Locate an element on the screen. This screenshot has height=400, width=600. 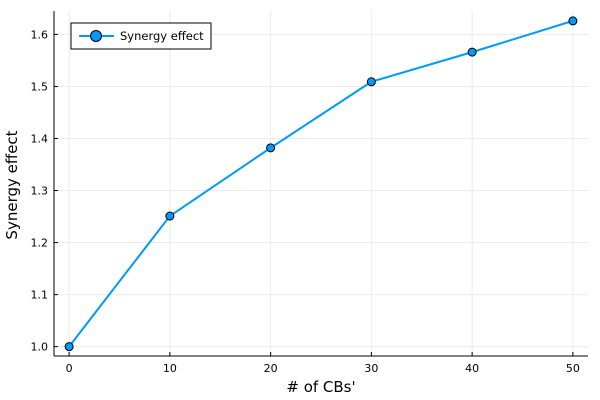
legend-marker-swatch is located at coordinates (96, 36).